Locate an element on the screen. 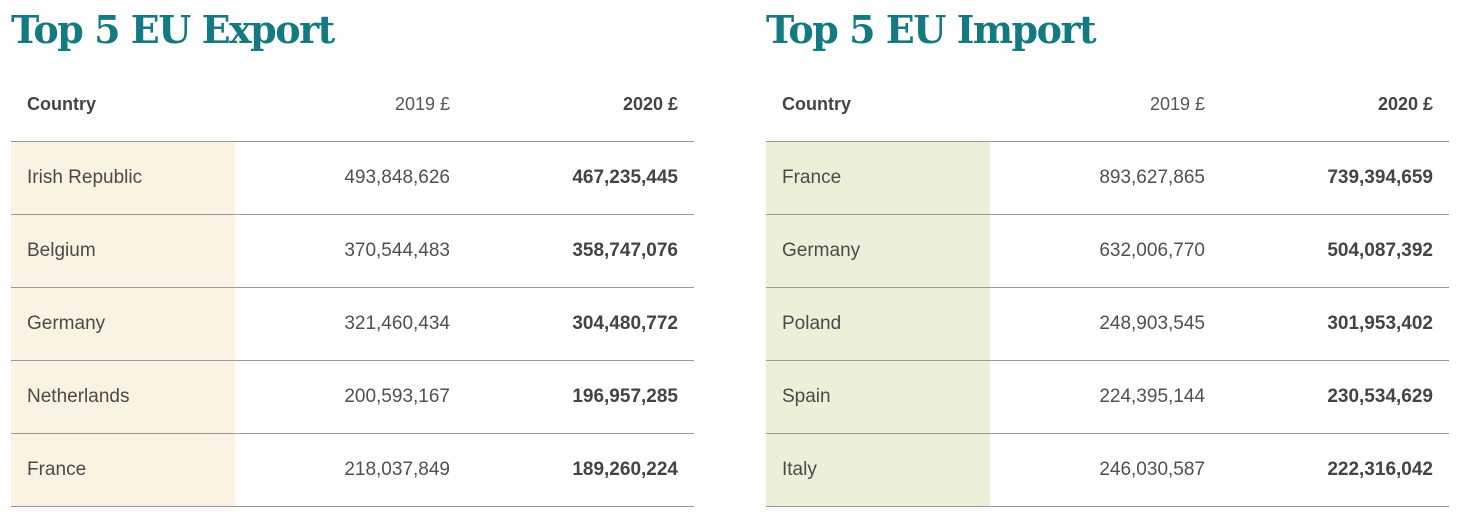 This screenshot has width=1471, height=523. value-2019-cell: 632,006,770 is located at coordinates (1105, 251).